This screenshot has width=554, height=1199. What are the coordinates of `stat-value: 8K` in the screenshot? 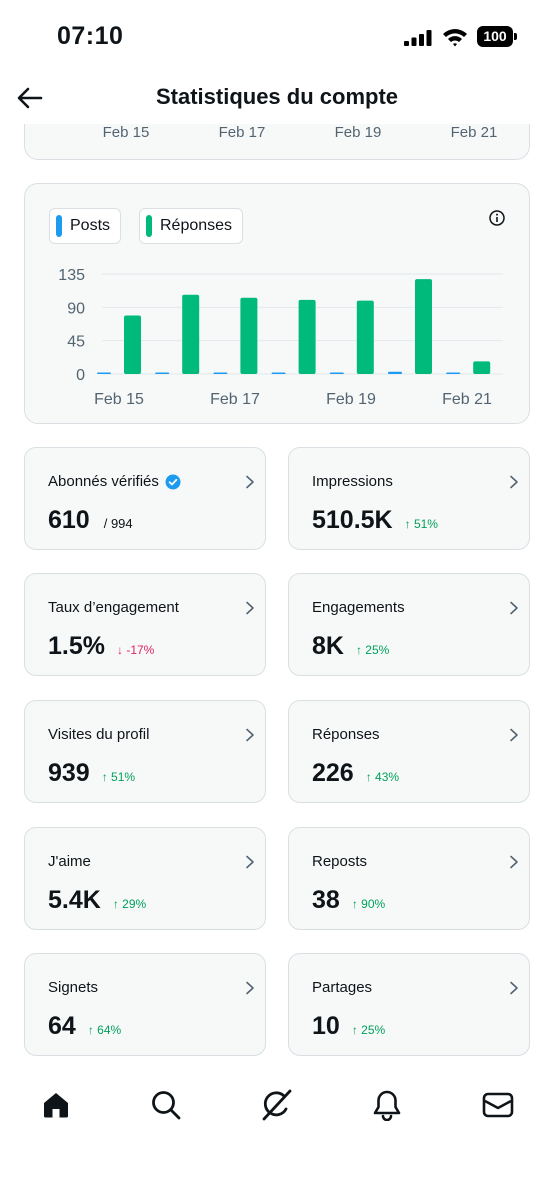 It's located at (328, 646).